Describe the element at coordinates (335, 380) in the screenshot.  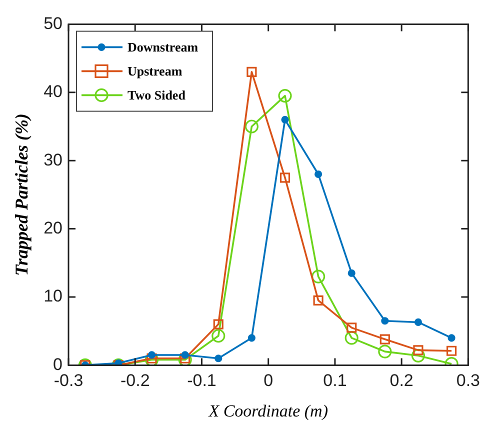
I see `x-tick-label: 0.1` at that location.